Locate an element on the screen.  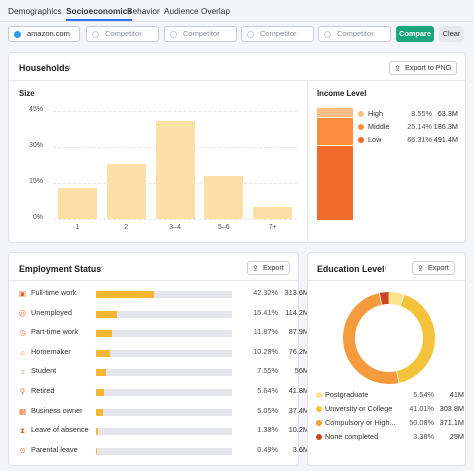
y-tick-label: 45% is located at coordinates (35, 109).